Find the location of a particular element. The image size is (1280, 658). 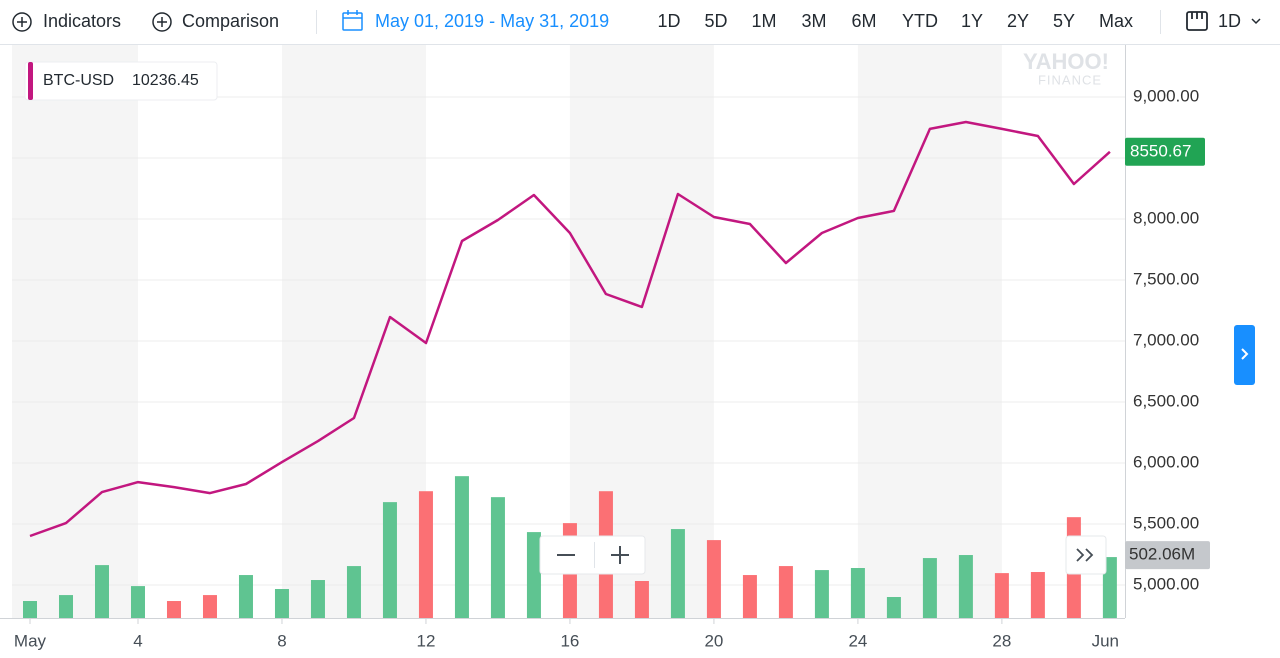

scroll-right-button is located at coordinates (1086, 555).